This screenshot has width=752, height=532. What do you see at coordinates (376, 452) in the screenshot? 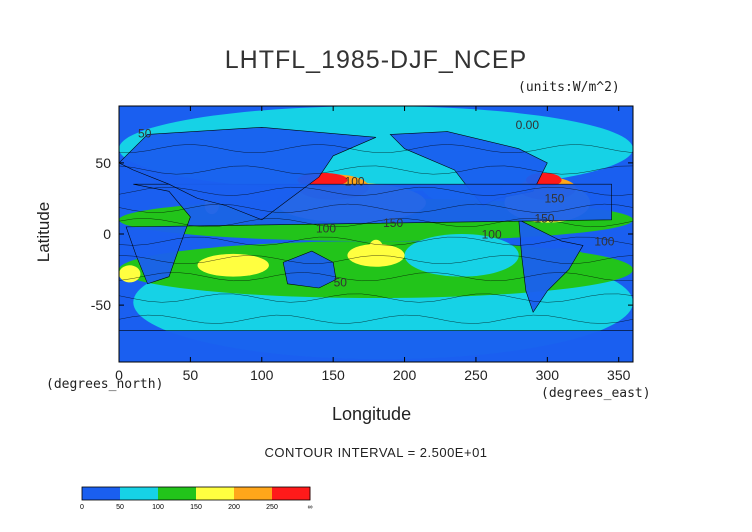
I see `contour-interval-note: CONTOUR INTERVAL = 2.500E+01` at bounding box center [376, 452].